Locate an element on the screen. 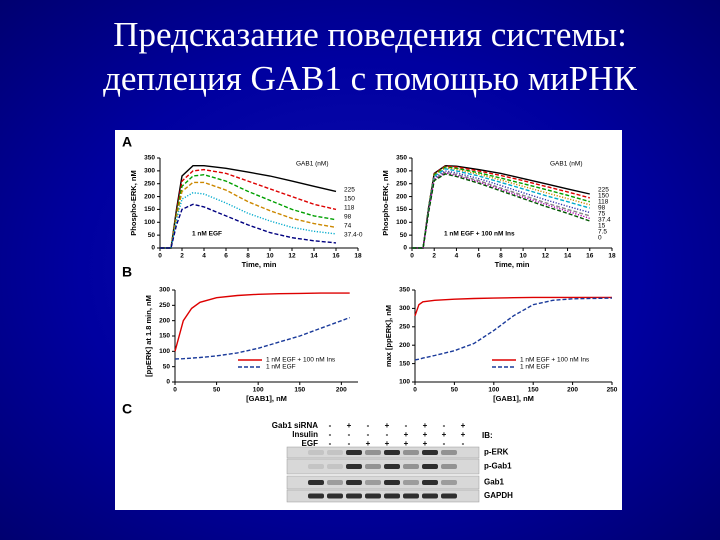  annotation: 1 nM EGF + 100 nM Ins is located at coordinates (479, 234).